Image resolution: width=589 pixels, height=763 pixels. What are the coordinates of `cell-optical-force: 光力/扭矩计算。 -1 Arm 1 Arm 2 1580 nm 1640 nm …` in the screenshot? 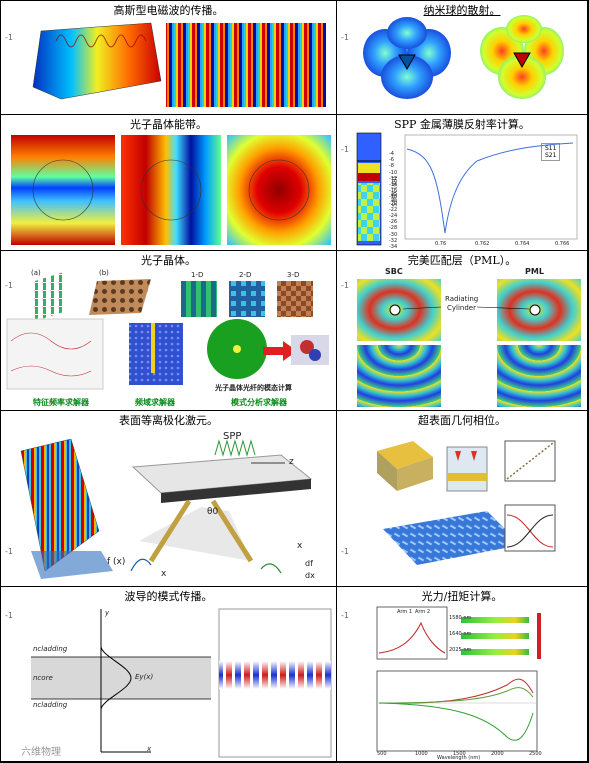 It's located at (462, 674).